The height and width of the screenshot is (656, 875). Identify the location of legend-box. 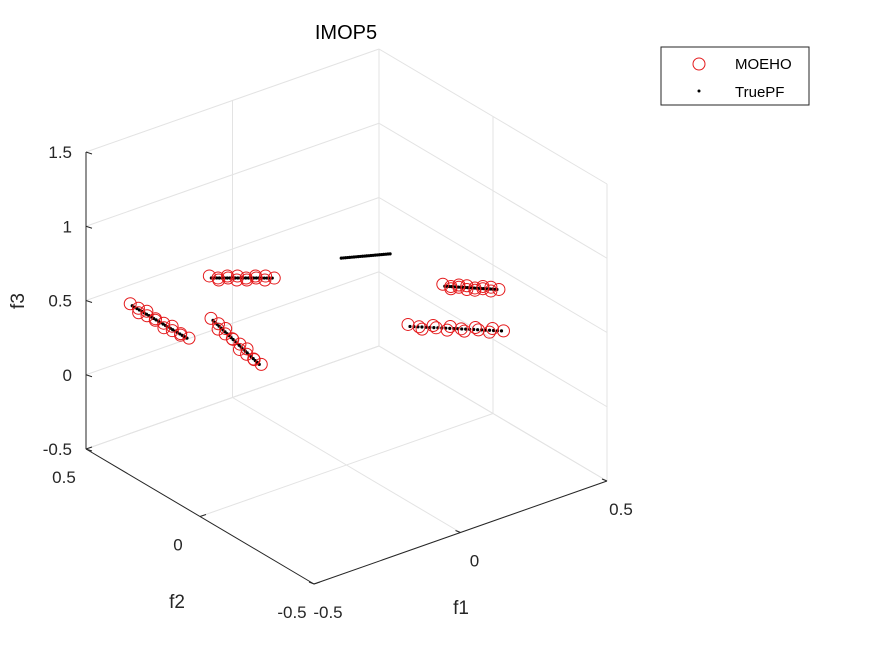
(735, 76).